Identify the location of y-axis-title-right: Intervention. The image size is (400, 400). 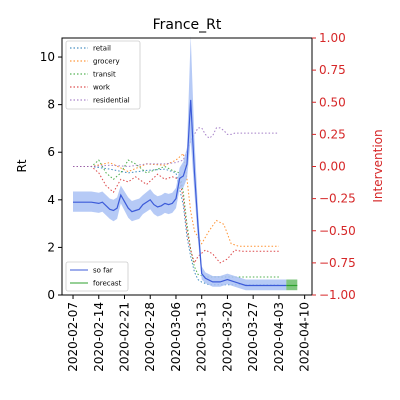
(378, 165).